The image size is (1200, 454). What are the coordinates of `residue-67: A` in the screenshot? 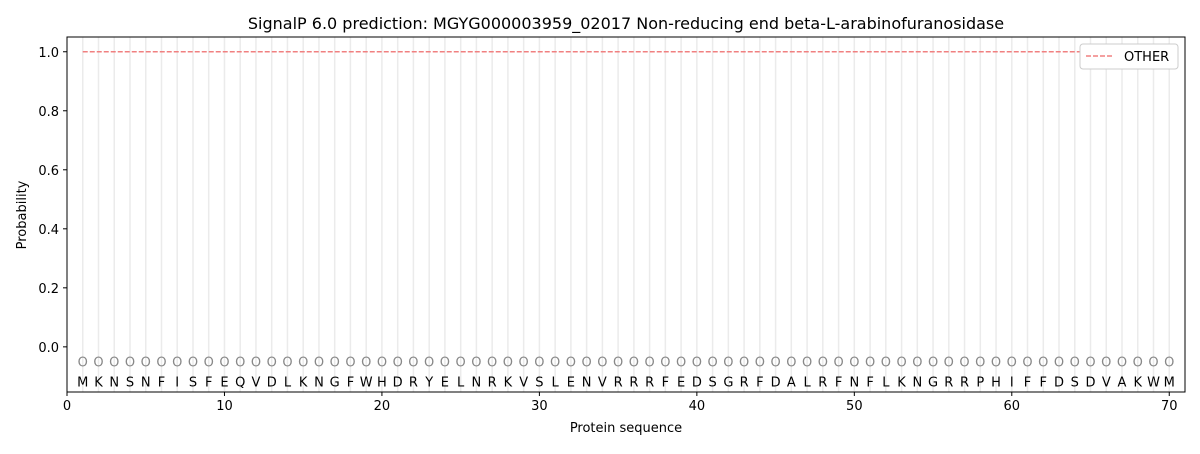 It's located at (1122, 382).